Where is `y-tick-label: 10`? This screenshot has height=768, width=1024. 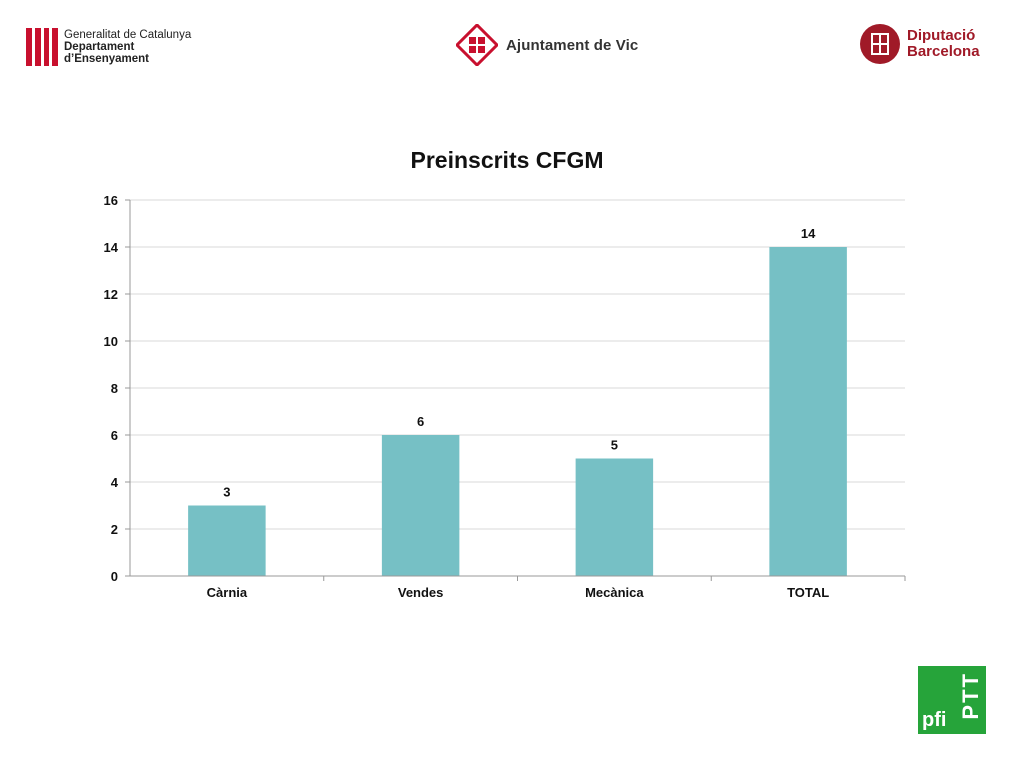 y-tick-label: 10 is located at coordinates (111, 341).